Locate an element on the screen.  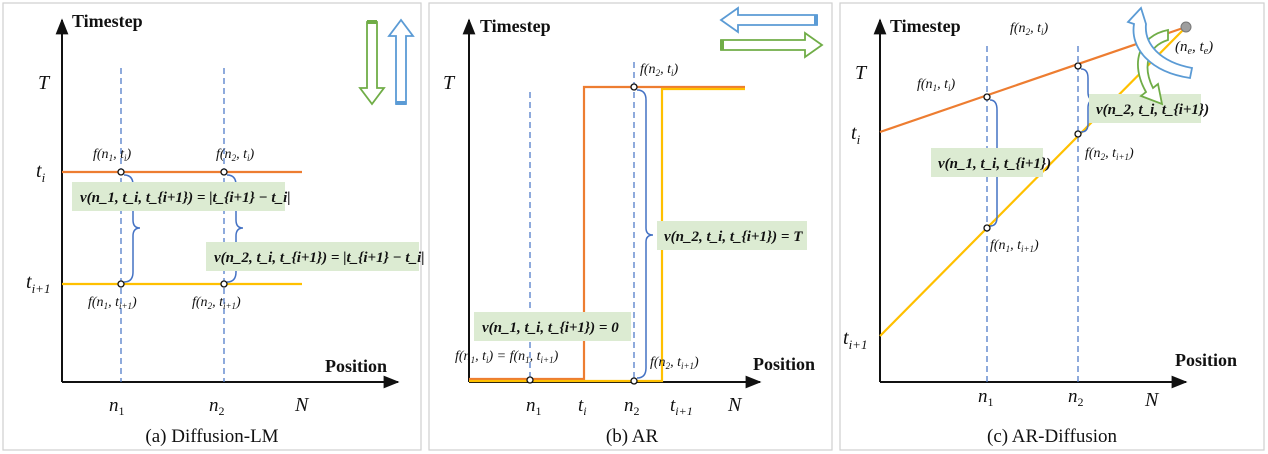
panel-b-ytick-T: T is located at coordinates (449, 83).